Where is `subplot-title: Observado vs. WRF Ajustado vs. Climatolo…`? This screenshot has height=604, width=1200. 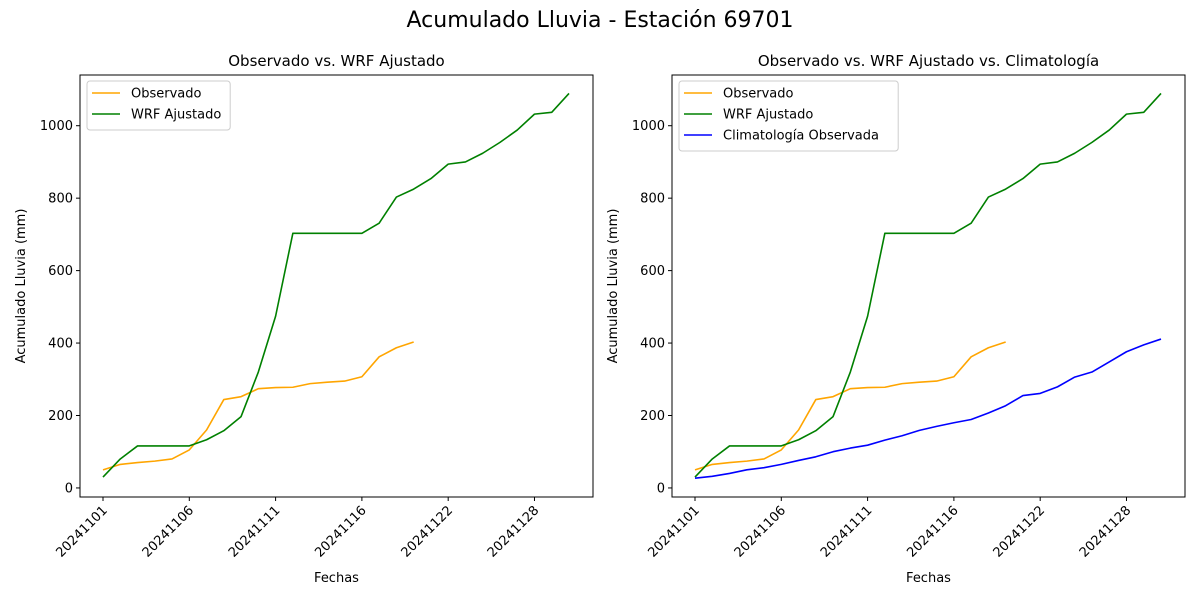 subplot-title: Observado vs. WRF Ajustado vs. Climatolo… is located at coordinates (928, 61).